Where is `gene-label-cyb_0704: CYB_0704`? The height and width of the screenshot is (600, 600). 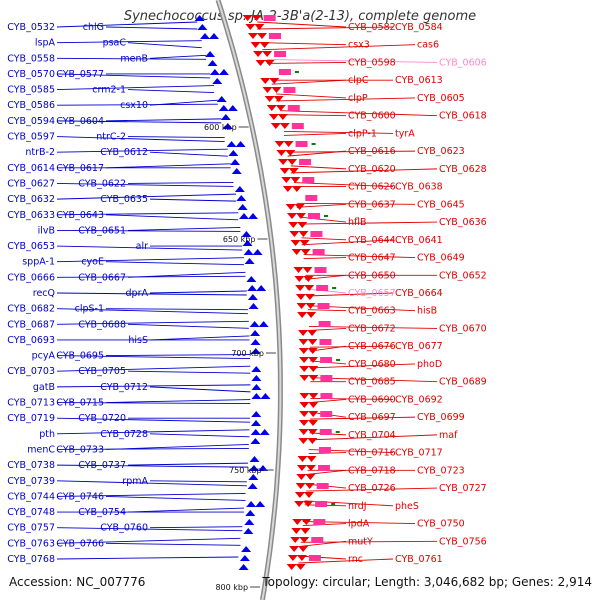
gene-label-cyb_0704: CYB_0704 is located at coordinates (372, 435).